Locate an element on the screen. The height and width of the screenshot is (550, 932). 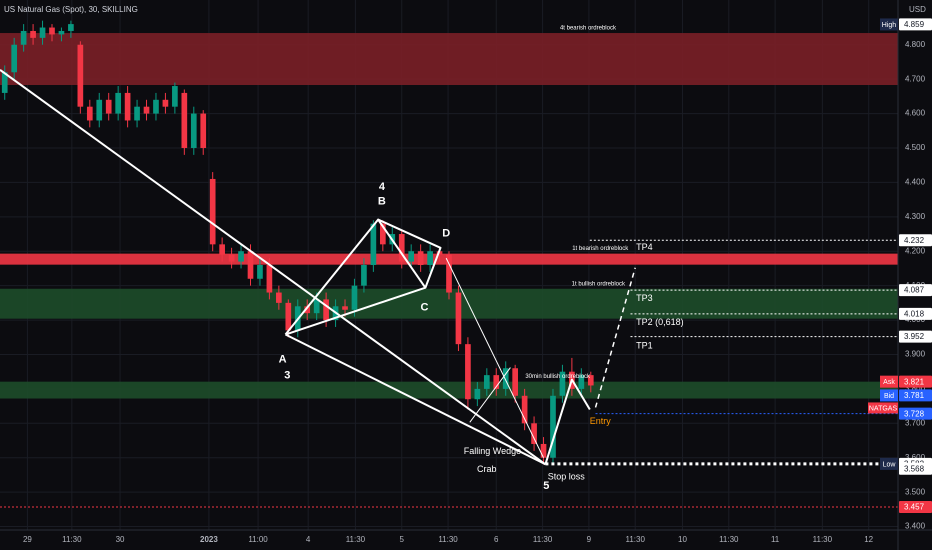
badge-tag-label: High is located at coordinates (889, 25).